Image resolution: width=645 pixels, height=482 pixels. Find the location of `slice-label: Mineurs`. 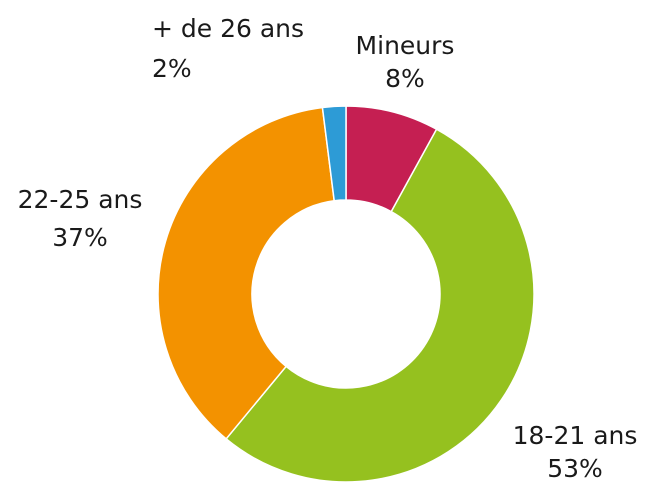

slice-label: Mineurs is located at coordinates (405, 45).